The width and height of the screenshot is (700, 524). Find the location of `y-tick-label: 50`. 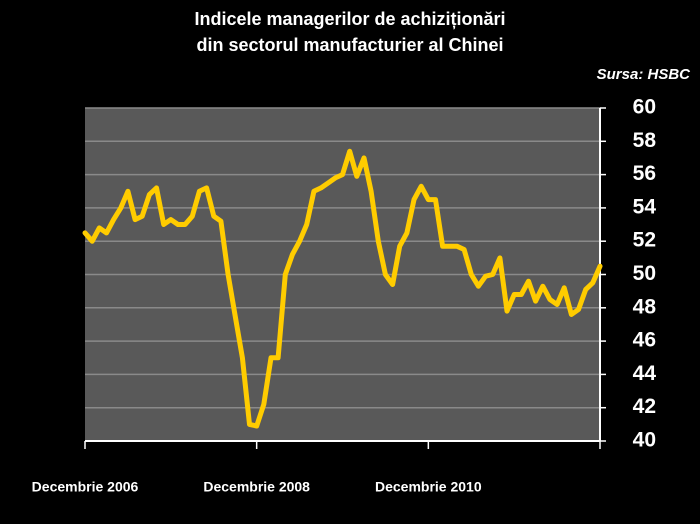

y-tick-label: 50 is located at coordinates (644, 273).